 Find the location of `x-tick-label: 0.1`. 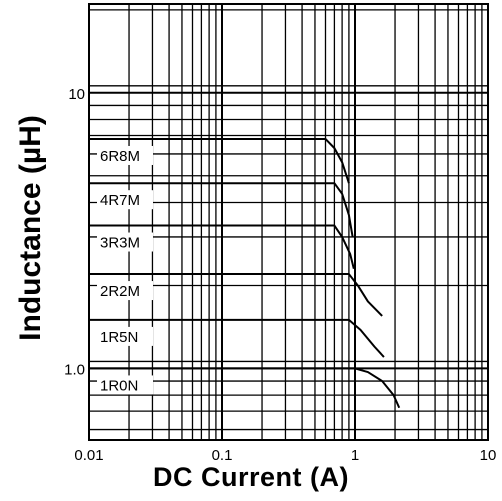

x-tick-label: 0.1 is located at coordinates (222, 455).